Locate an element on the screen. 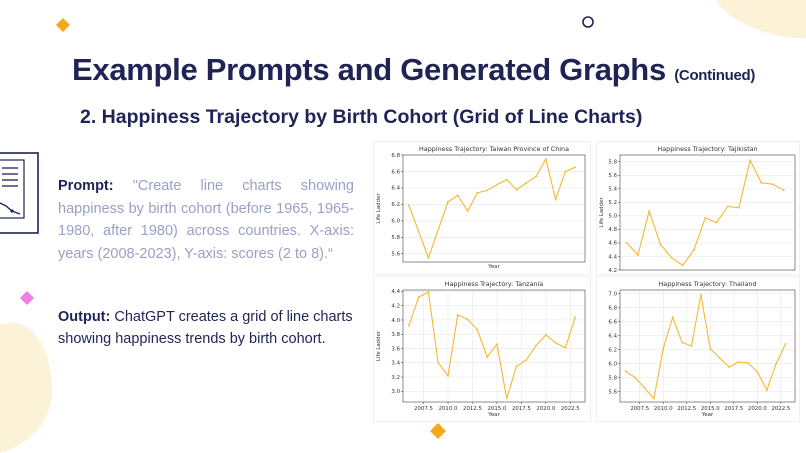 This screenshot has width=806, height=453. pink-diamond is located at coordinates (27, 298).